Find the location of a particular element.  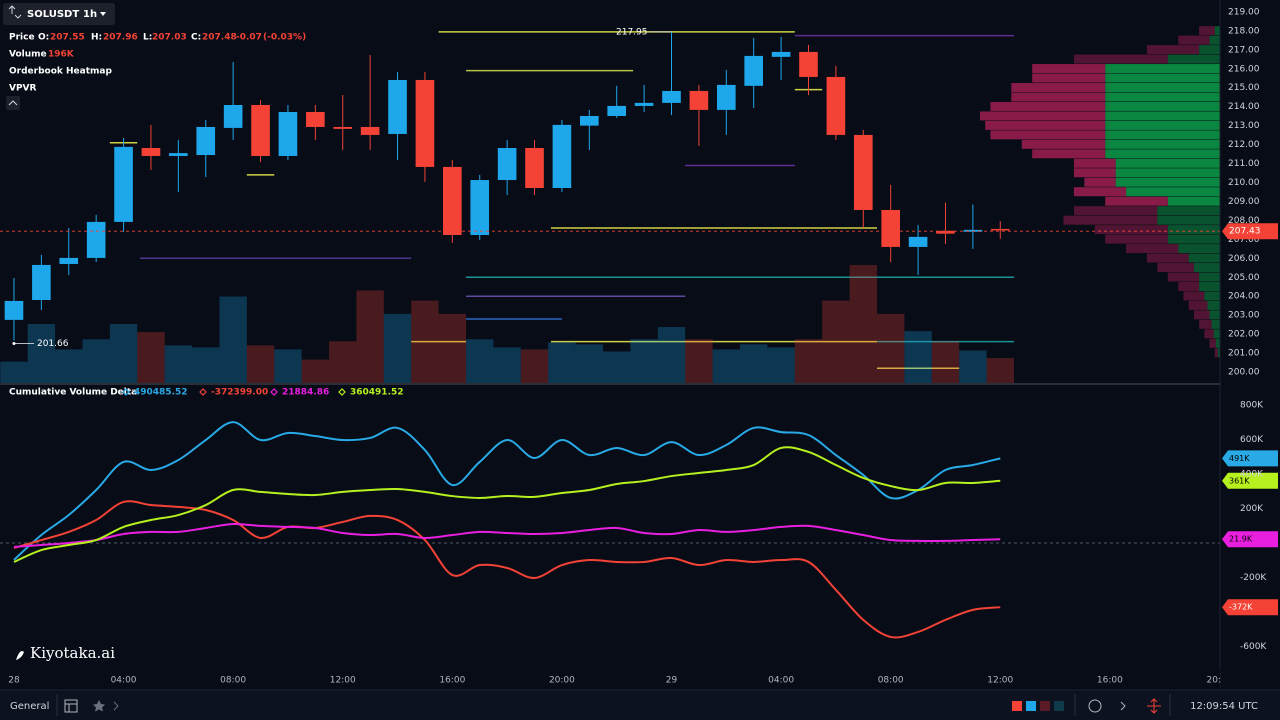

symbol-box is located at coordinates (59, 14).